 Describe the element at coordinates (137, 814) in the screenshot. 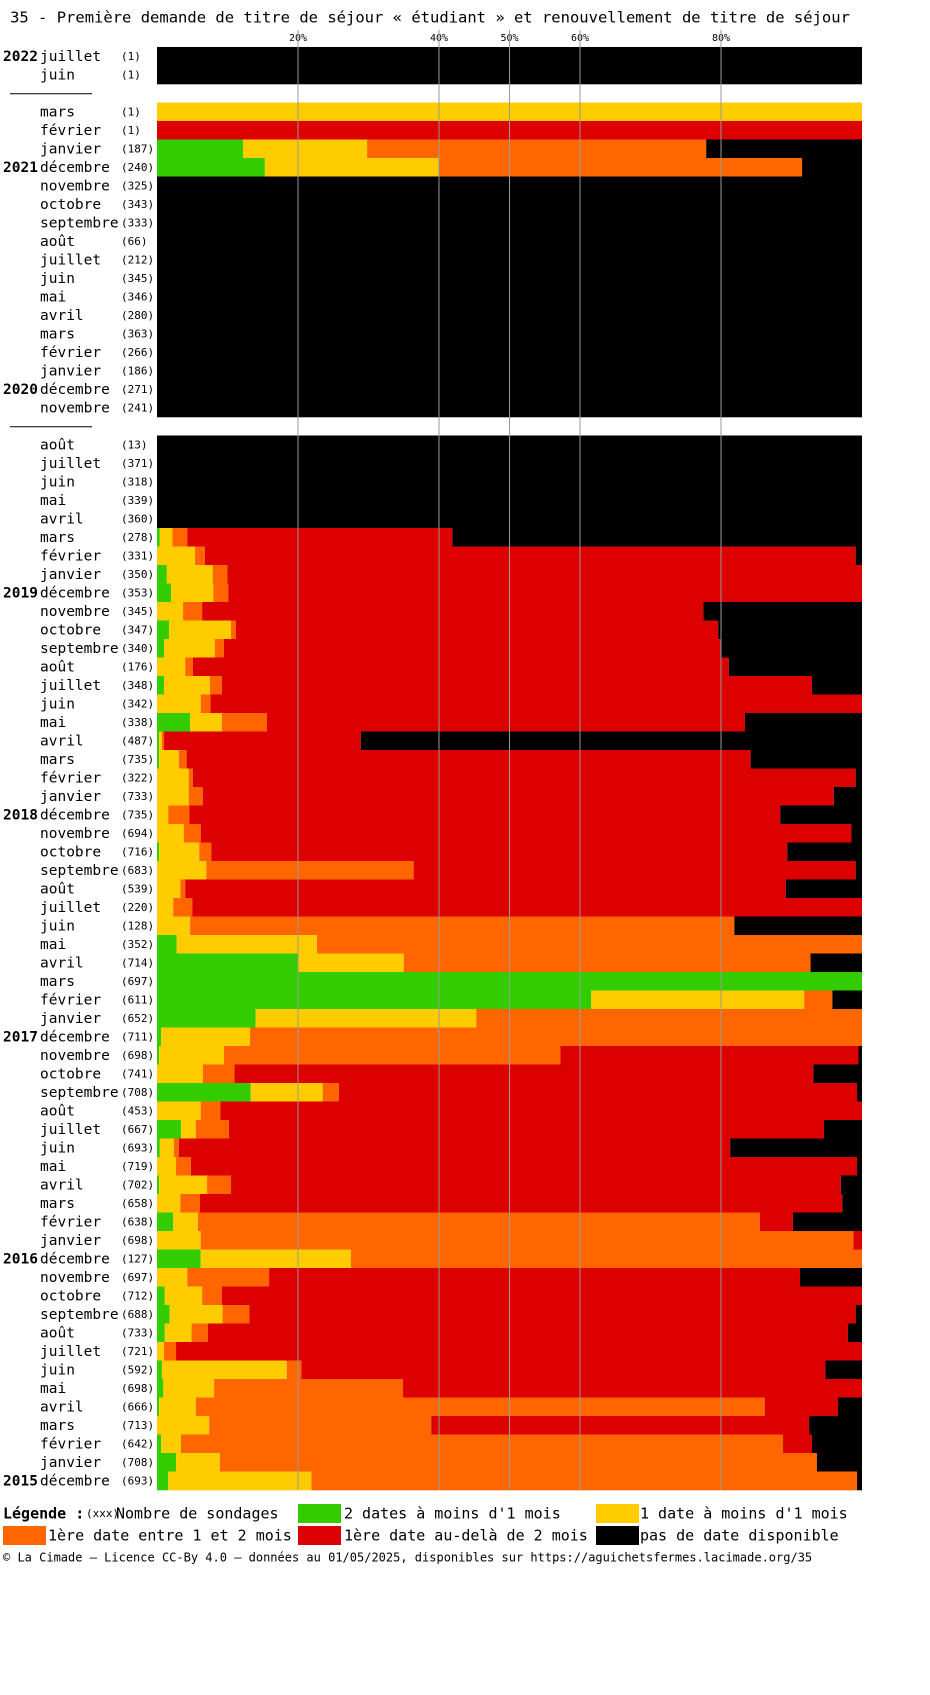

I see `count-label: (735)` at that location.